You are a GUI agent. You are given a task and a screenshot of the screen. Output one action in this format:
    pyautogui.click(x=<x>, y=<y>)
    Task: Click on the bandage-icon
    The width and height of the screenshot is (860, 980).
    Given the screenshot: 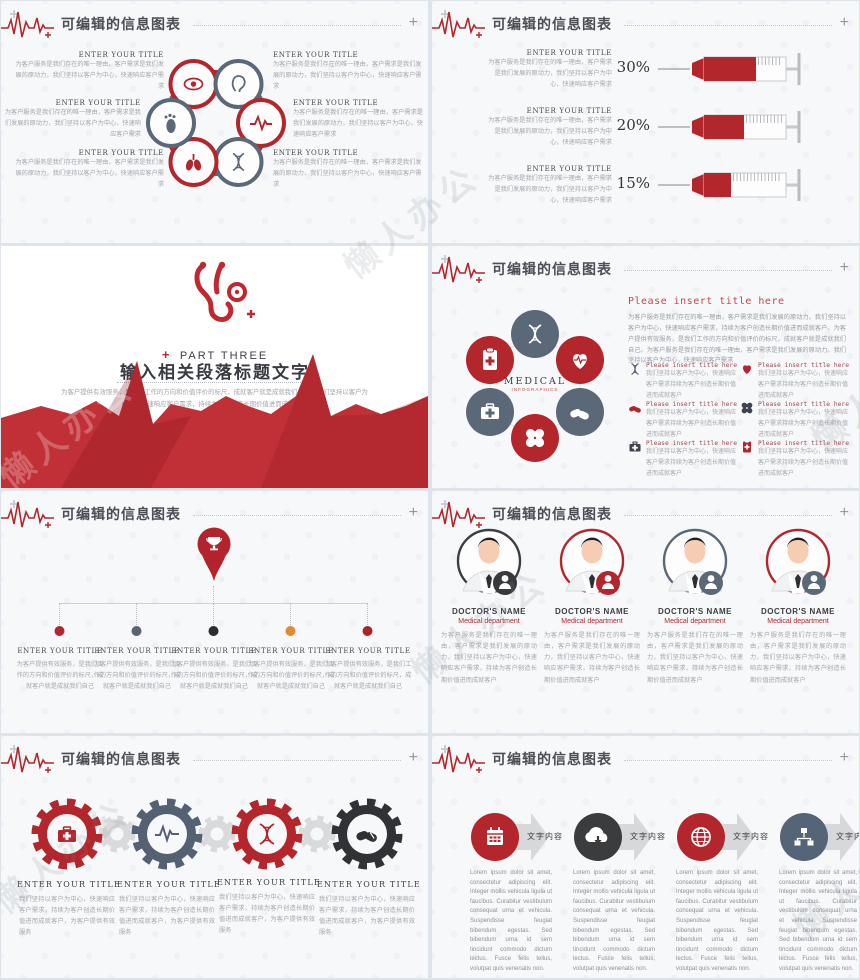 What is the action you would take?
    pyautogui.click(x=535, y=438)
    